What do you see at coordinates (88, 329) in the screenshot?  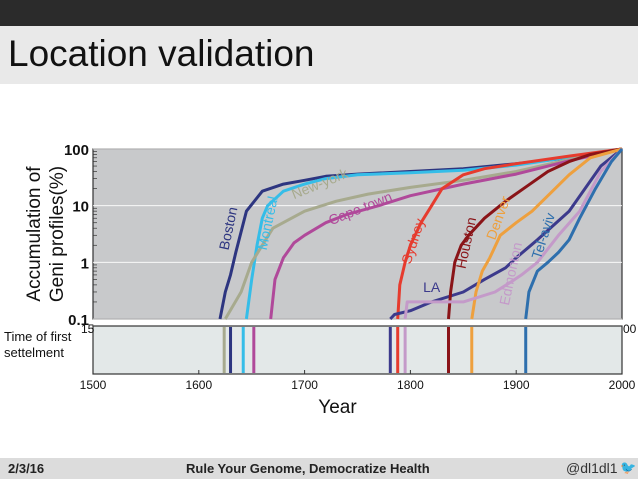 I see `partial-axis-label: 15` at bounding box center [88, 329].